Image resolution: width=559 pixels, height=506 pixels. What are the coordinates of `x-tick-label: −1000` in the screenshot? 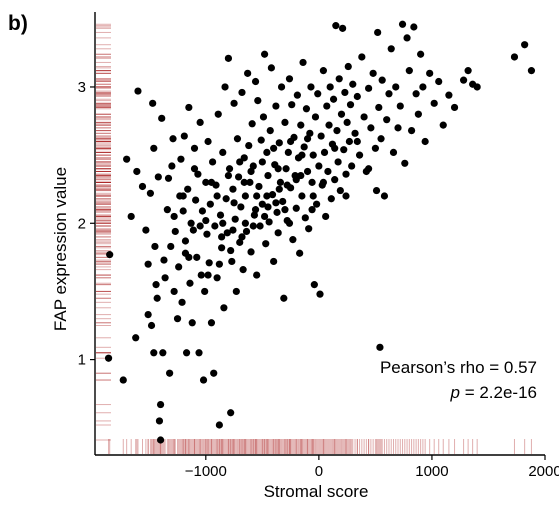 It's located at (206, 471).